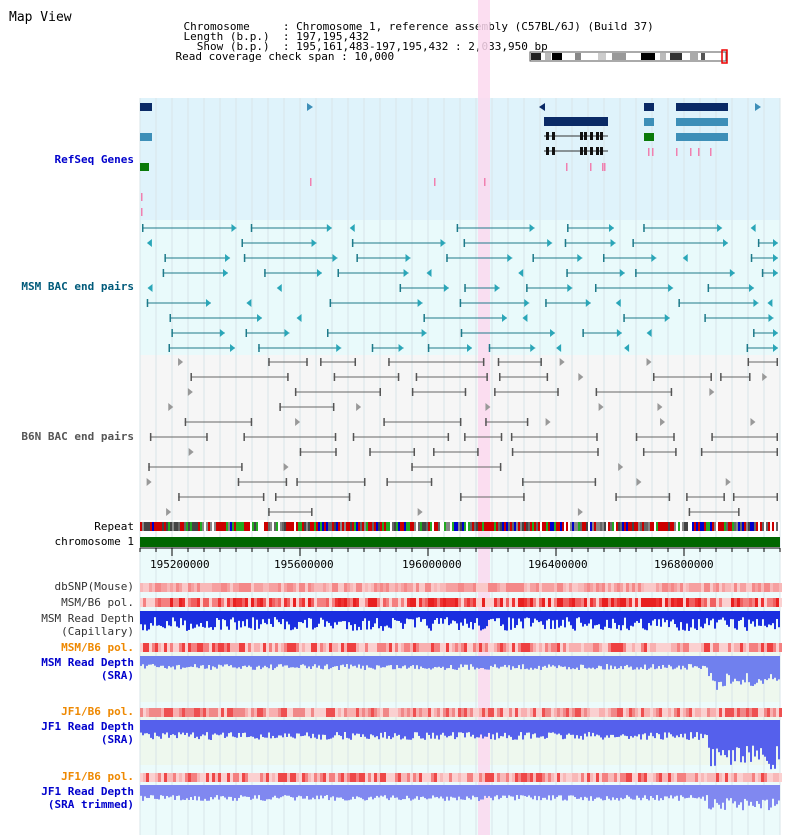 Image resolution: width=800 pixels, height=835 pixels. I want to click on track-label-jf1-depth-trimmed: JF1 Read Depth, so click(87, 791).